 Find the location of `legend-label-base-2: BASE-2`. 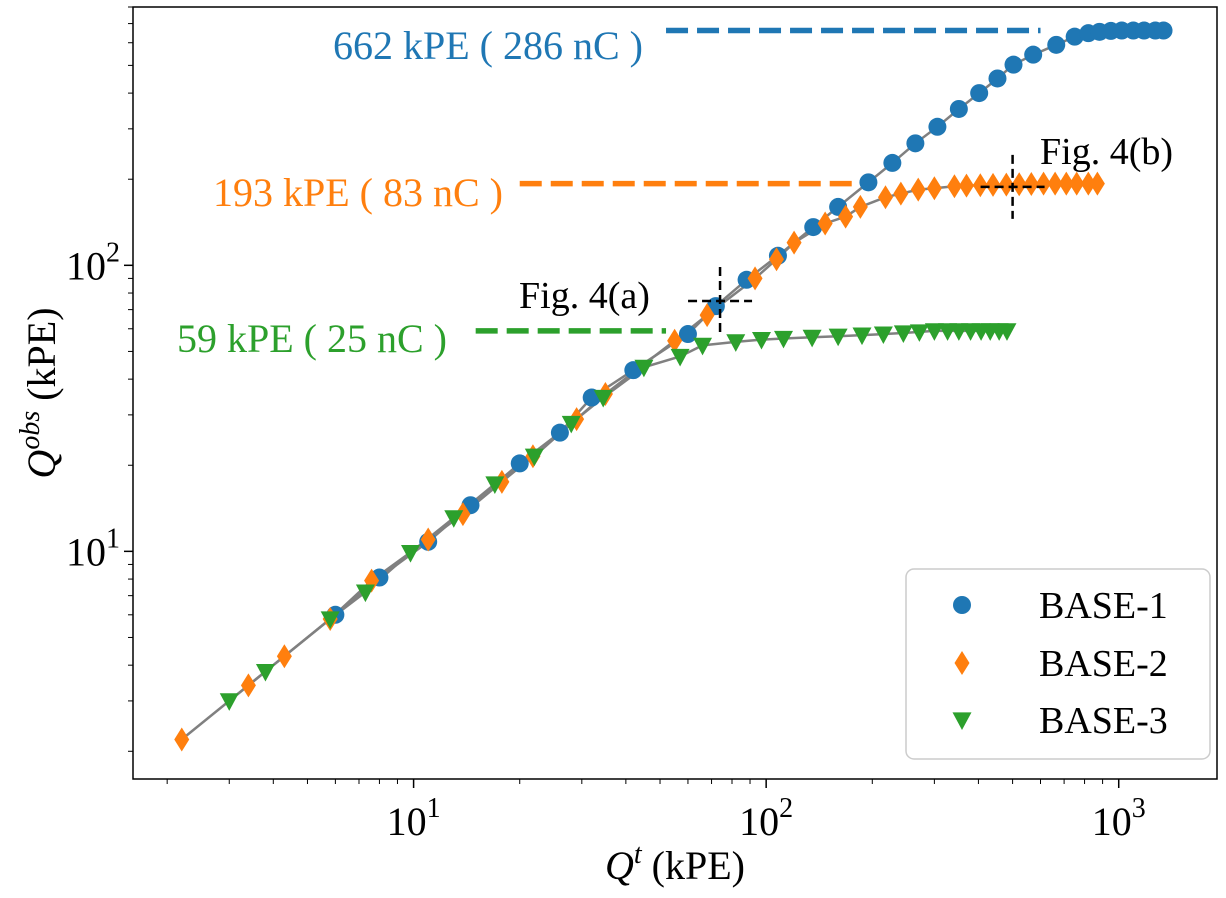

legend-label-base-2: BASE-2 is located at coordinates (1103, 664).